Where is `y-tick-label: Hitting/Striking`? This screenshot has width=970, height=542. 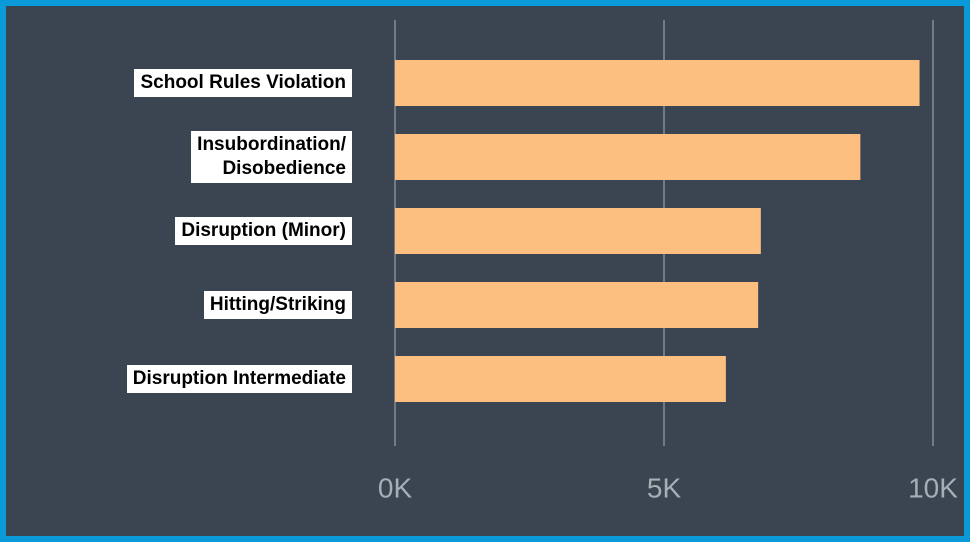
y-tick-label: Hitting/Striking is located at coordinates (277, 305).